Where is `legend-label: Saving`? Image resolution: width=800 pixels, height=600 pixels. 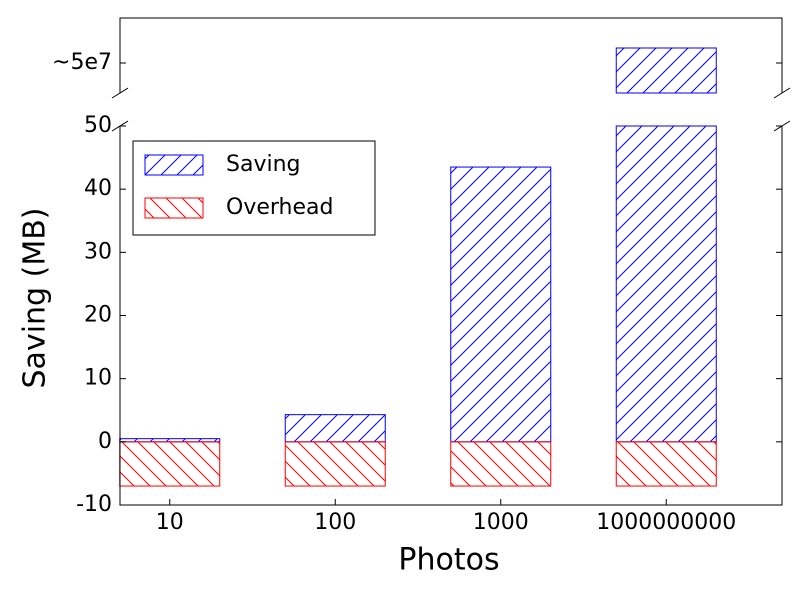 legend-label: Saving is located at coordinates (263, 164).